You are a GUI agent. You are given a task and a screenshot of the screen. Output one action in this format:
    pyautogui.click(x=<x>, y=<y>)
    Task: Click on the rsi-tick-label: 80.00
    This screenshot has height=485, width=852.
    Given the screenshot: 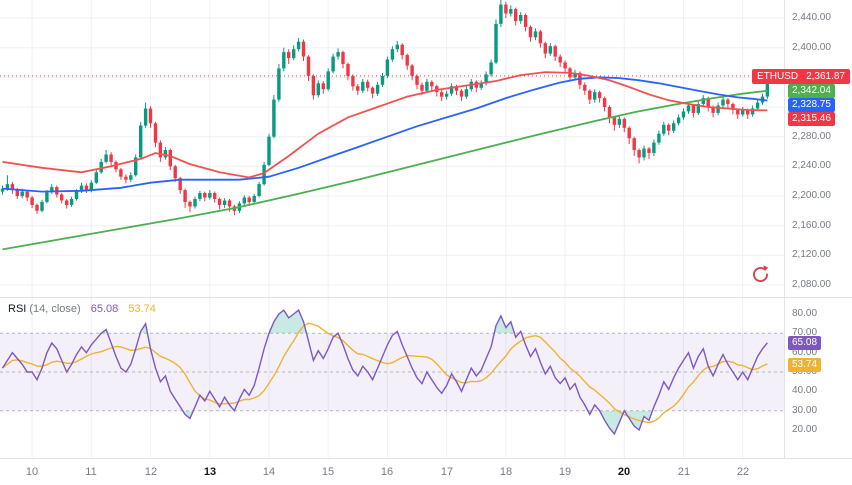 What is the action you would take?
    pyautogui.click(x=805, y=313)
    